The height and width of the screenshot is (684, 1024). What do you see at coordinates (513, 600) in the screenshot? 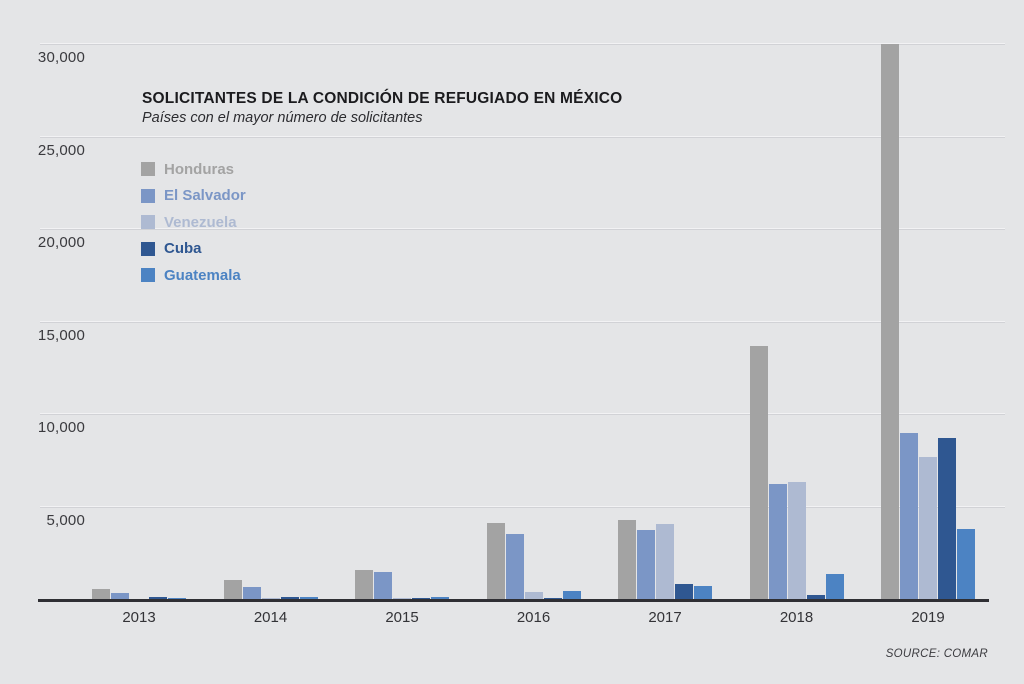
I see `x-axis-line` at bounding box center [513, 600].